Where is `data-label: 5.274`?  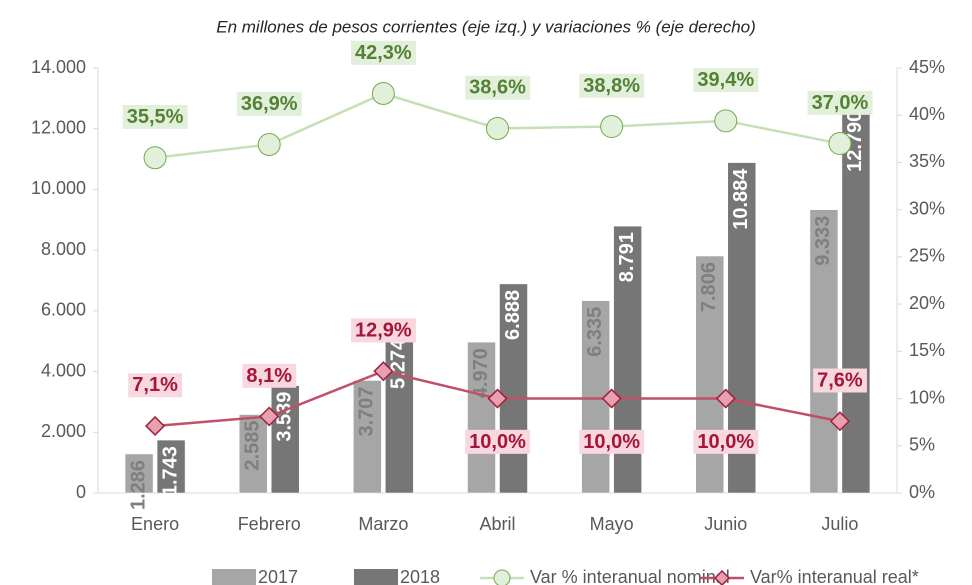
data-label: 5.274 is located at coordinates (399, 363).